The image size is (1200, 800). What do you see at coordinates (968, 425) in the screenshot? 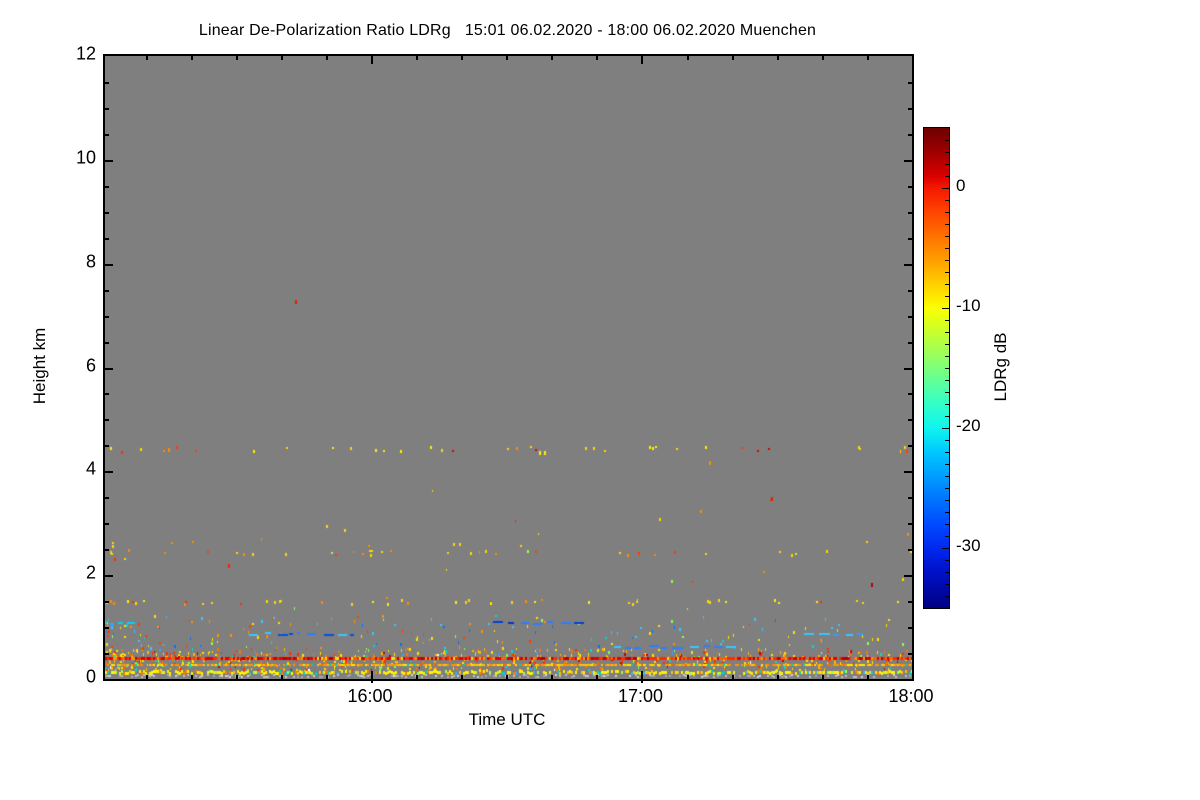
I see `colorbar-tick-label: -20` at bounding box center [968, 425].